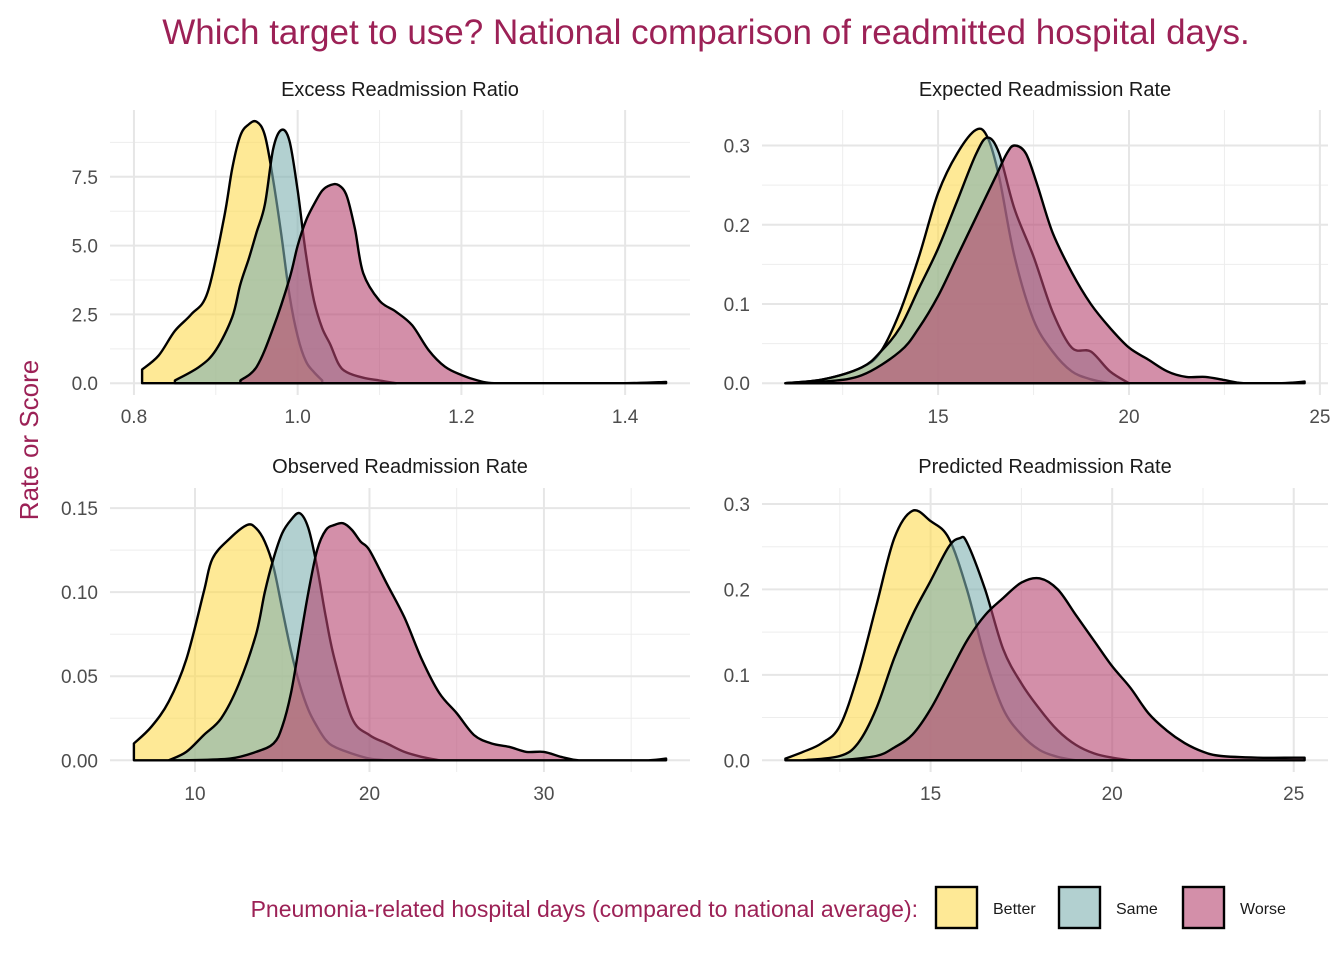 The height and width of the screenshot is (960, 1344). What do you see at coordinates (194, 794) in the screenshot?
I see `x-tick-label: 10` at bounding box center [194, 794].